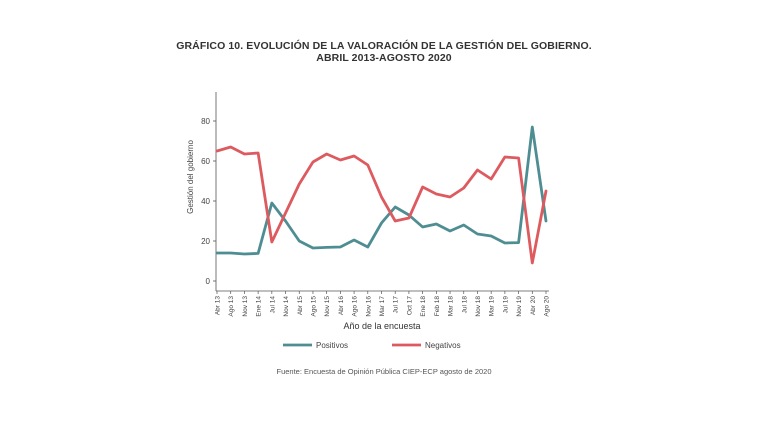  I want to click on x-tick-label: Abr 13, so click(218, 306).